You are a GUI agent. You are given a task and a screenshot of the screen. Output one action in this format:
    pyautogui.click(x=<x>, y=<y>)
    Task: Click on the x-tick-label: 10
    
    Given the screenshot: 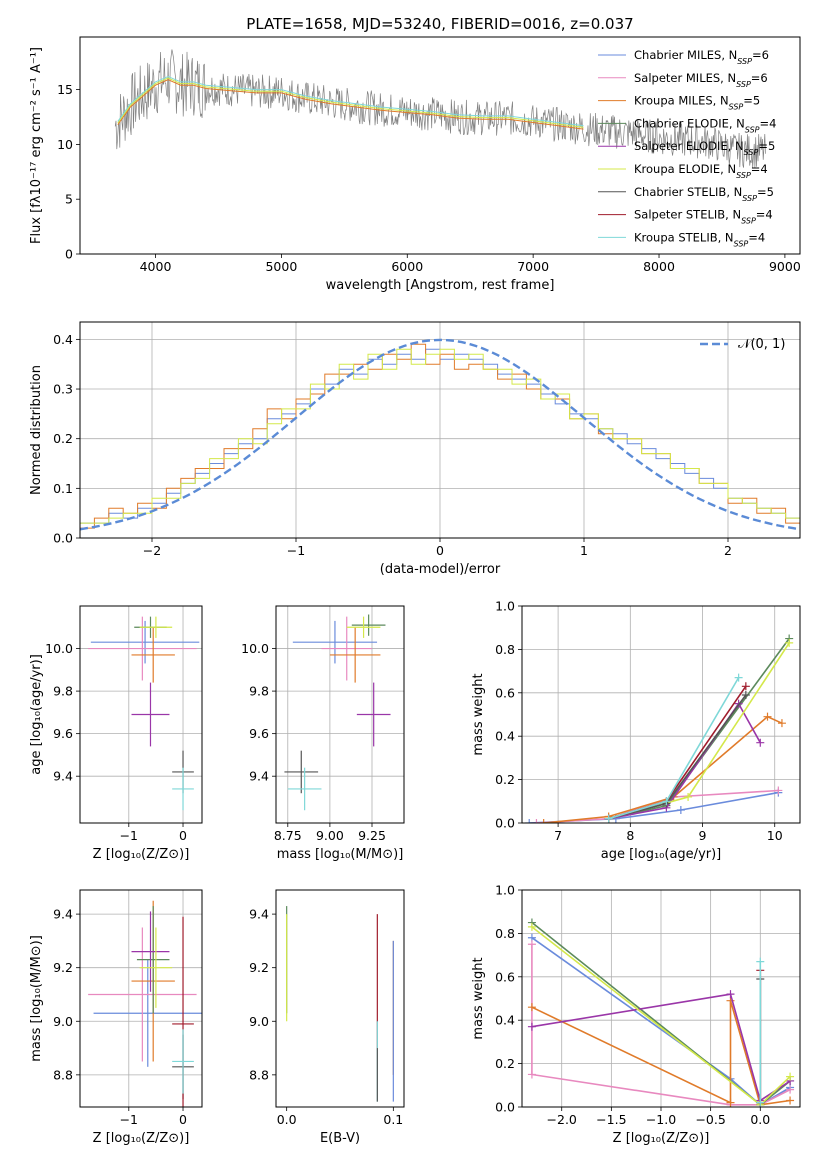 What is the action you would take?
    pyautogui.click(x=775, y=835)
    